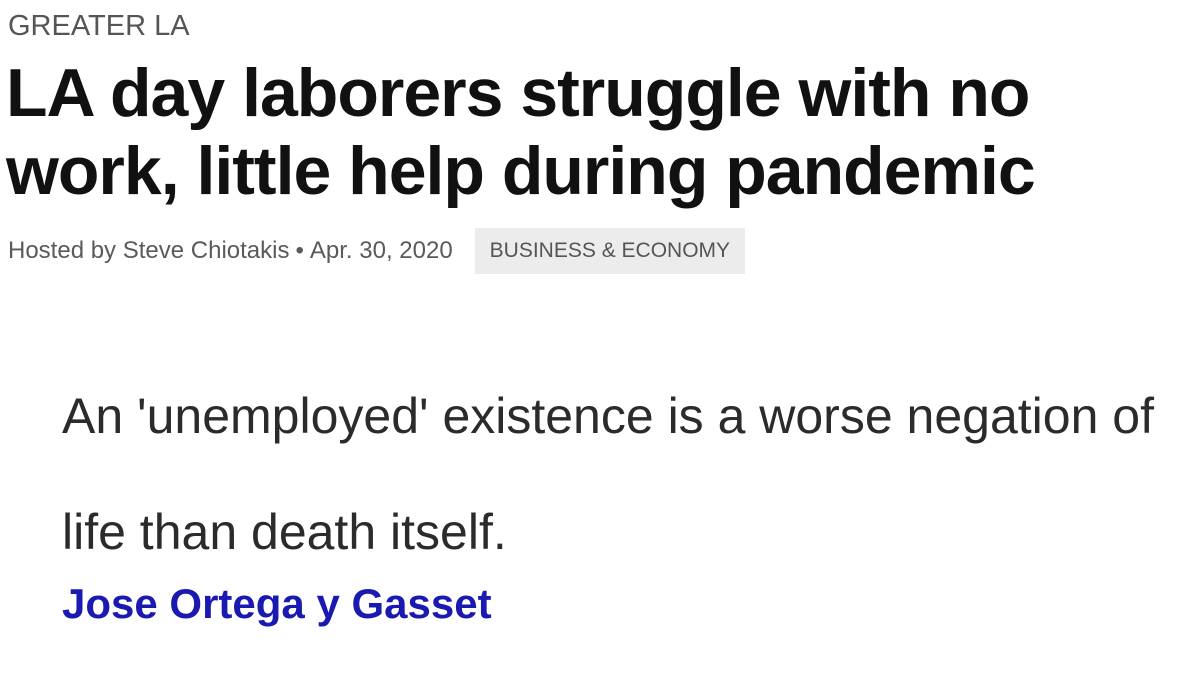  I want to click on category-tag: BUSINESS & ECONOMY, so click(610, 251).